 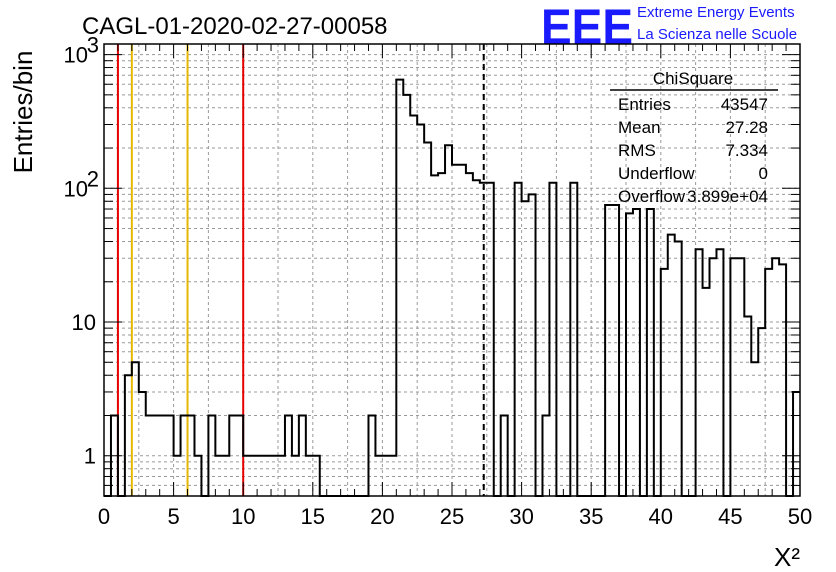 I want to click on x-tick-label: 25, so click(x=452, y=516).